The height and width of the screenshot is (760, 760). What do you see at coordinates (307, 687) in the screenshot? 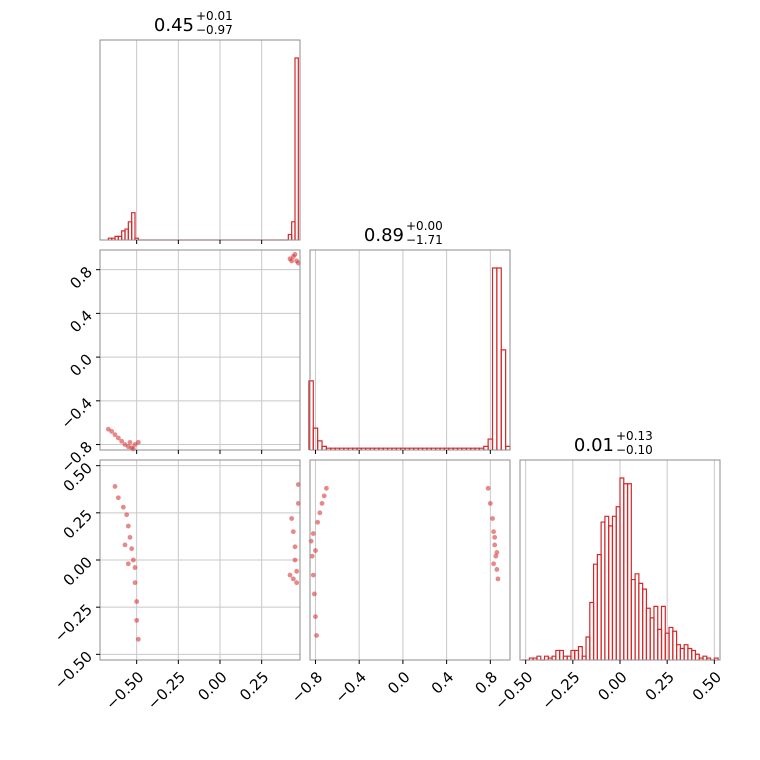
I see `joint-3-2-xtick-label-0: −0.8` at bounding box center [307, 687].